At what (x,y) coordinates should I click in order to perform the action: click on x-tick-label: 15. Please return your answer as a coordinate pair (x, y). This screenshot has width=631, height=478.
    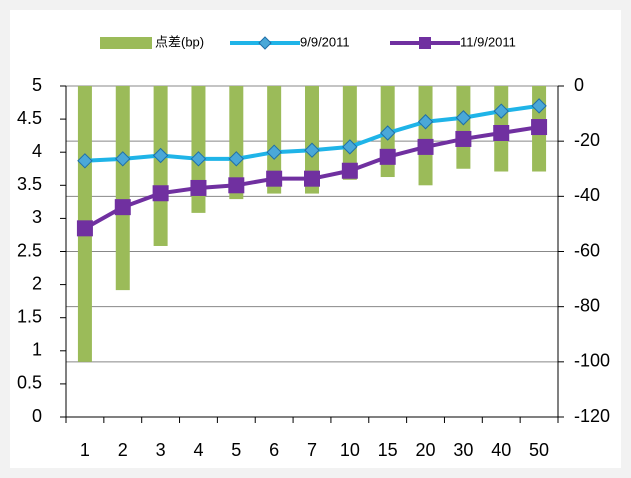
    Looking at the image, I should click on (388, 450).